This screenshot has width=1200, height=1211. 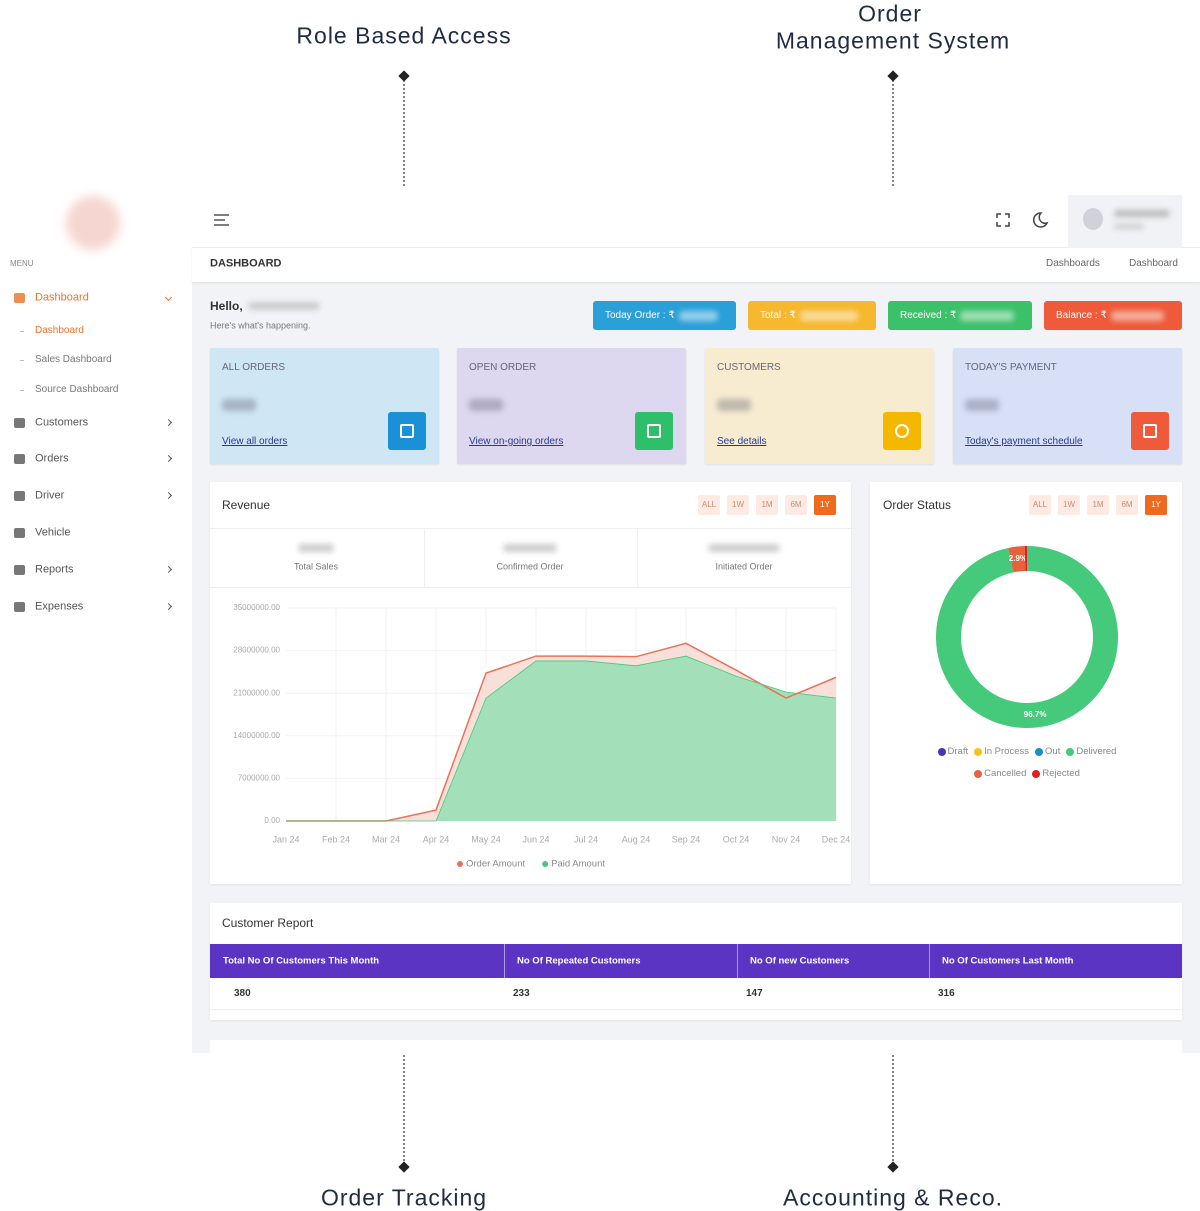 What do you see at coordinates (386, 839) in the screenshot?
I see `x-tick-label: Mar 24` at bounding box center [386, 839].